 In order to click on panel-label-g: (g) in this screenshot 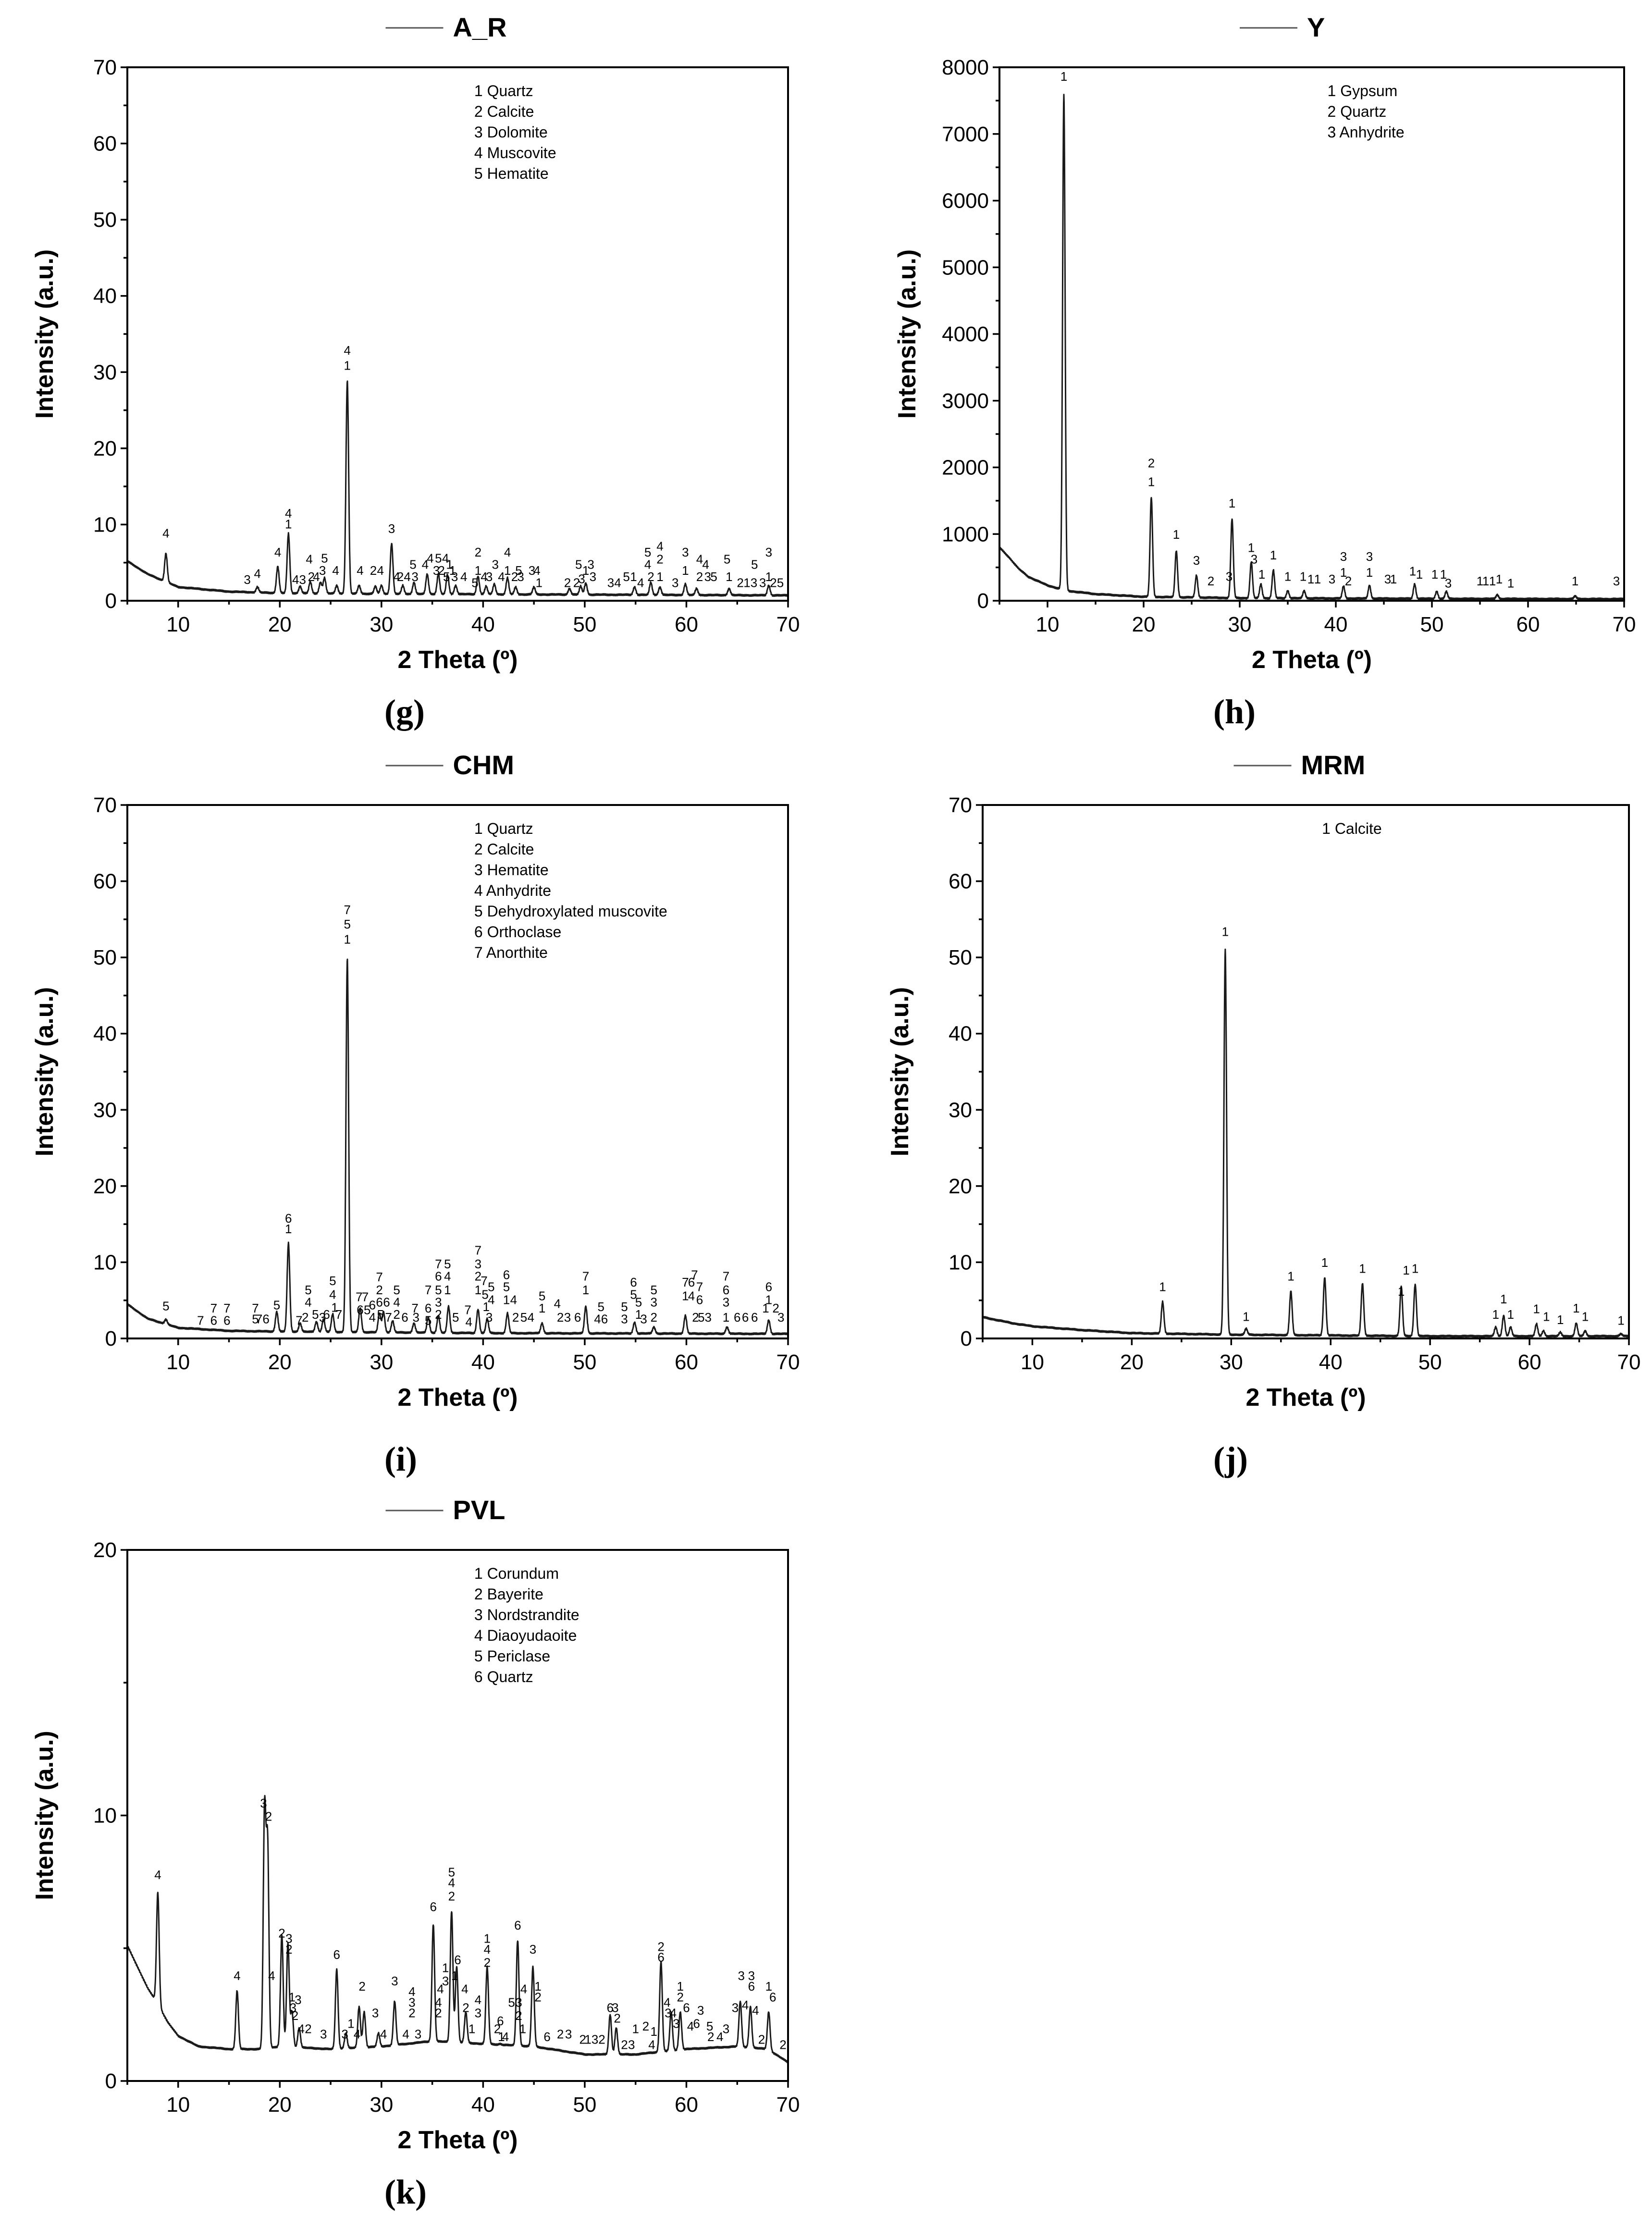, I will do `click(404, 712)`.